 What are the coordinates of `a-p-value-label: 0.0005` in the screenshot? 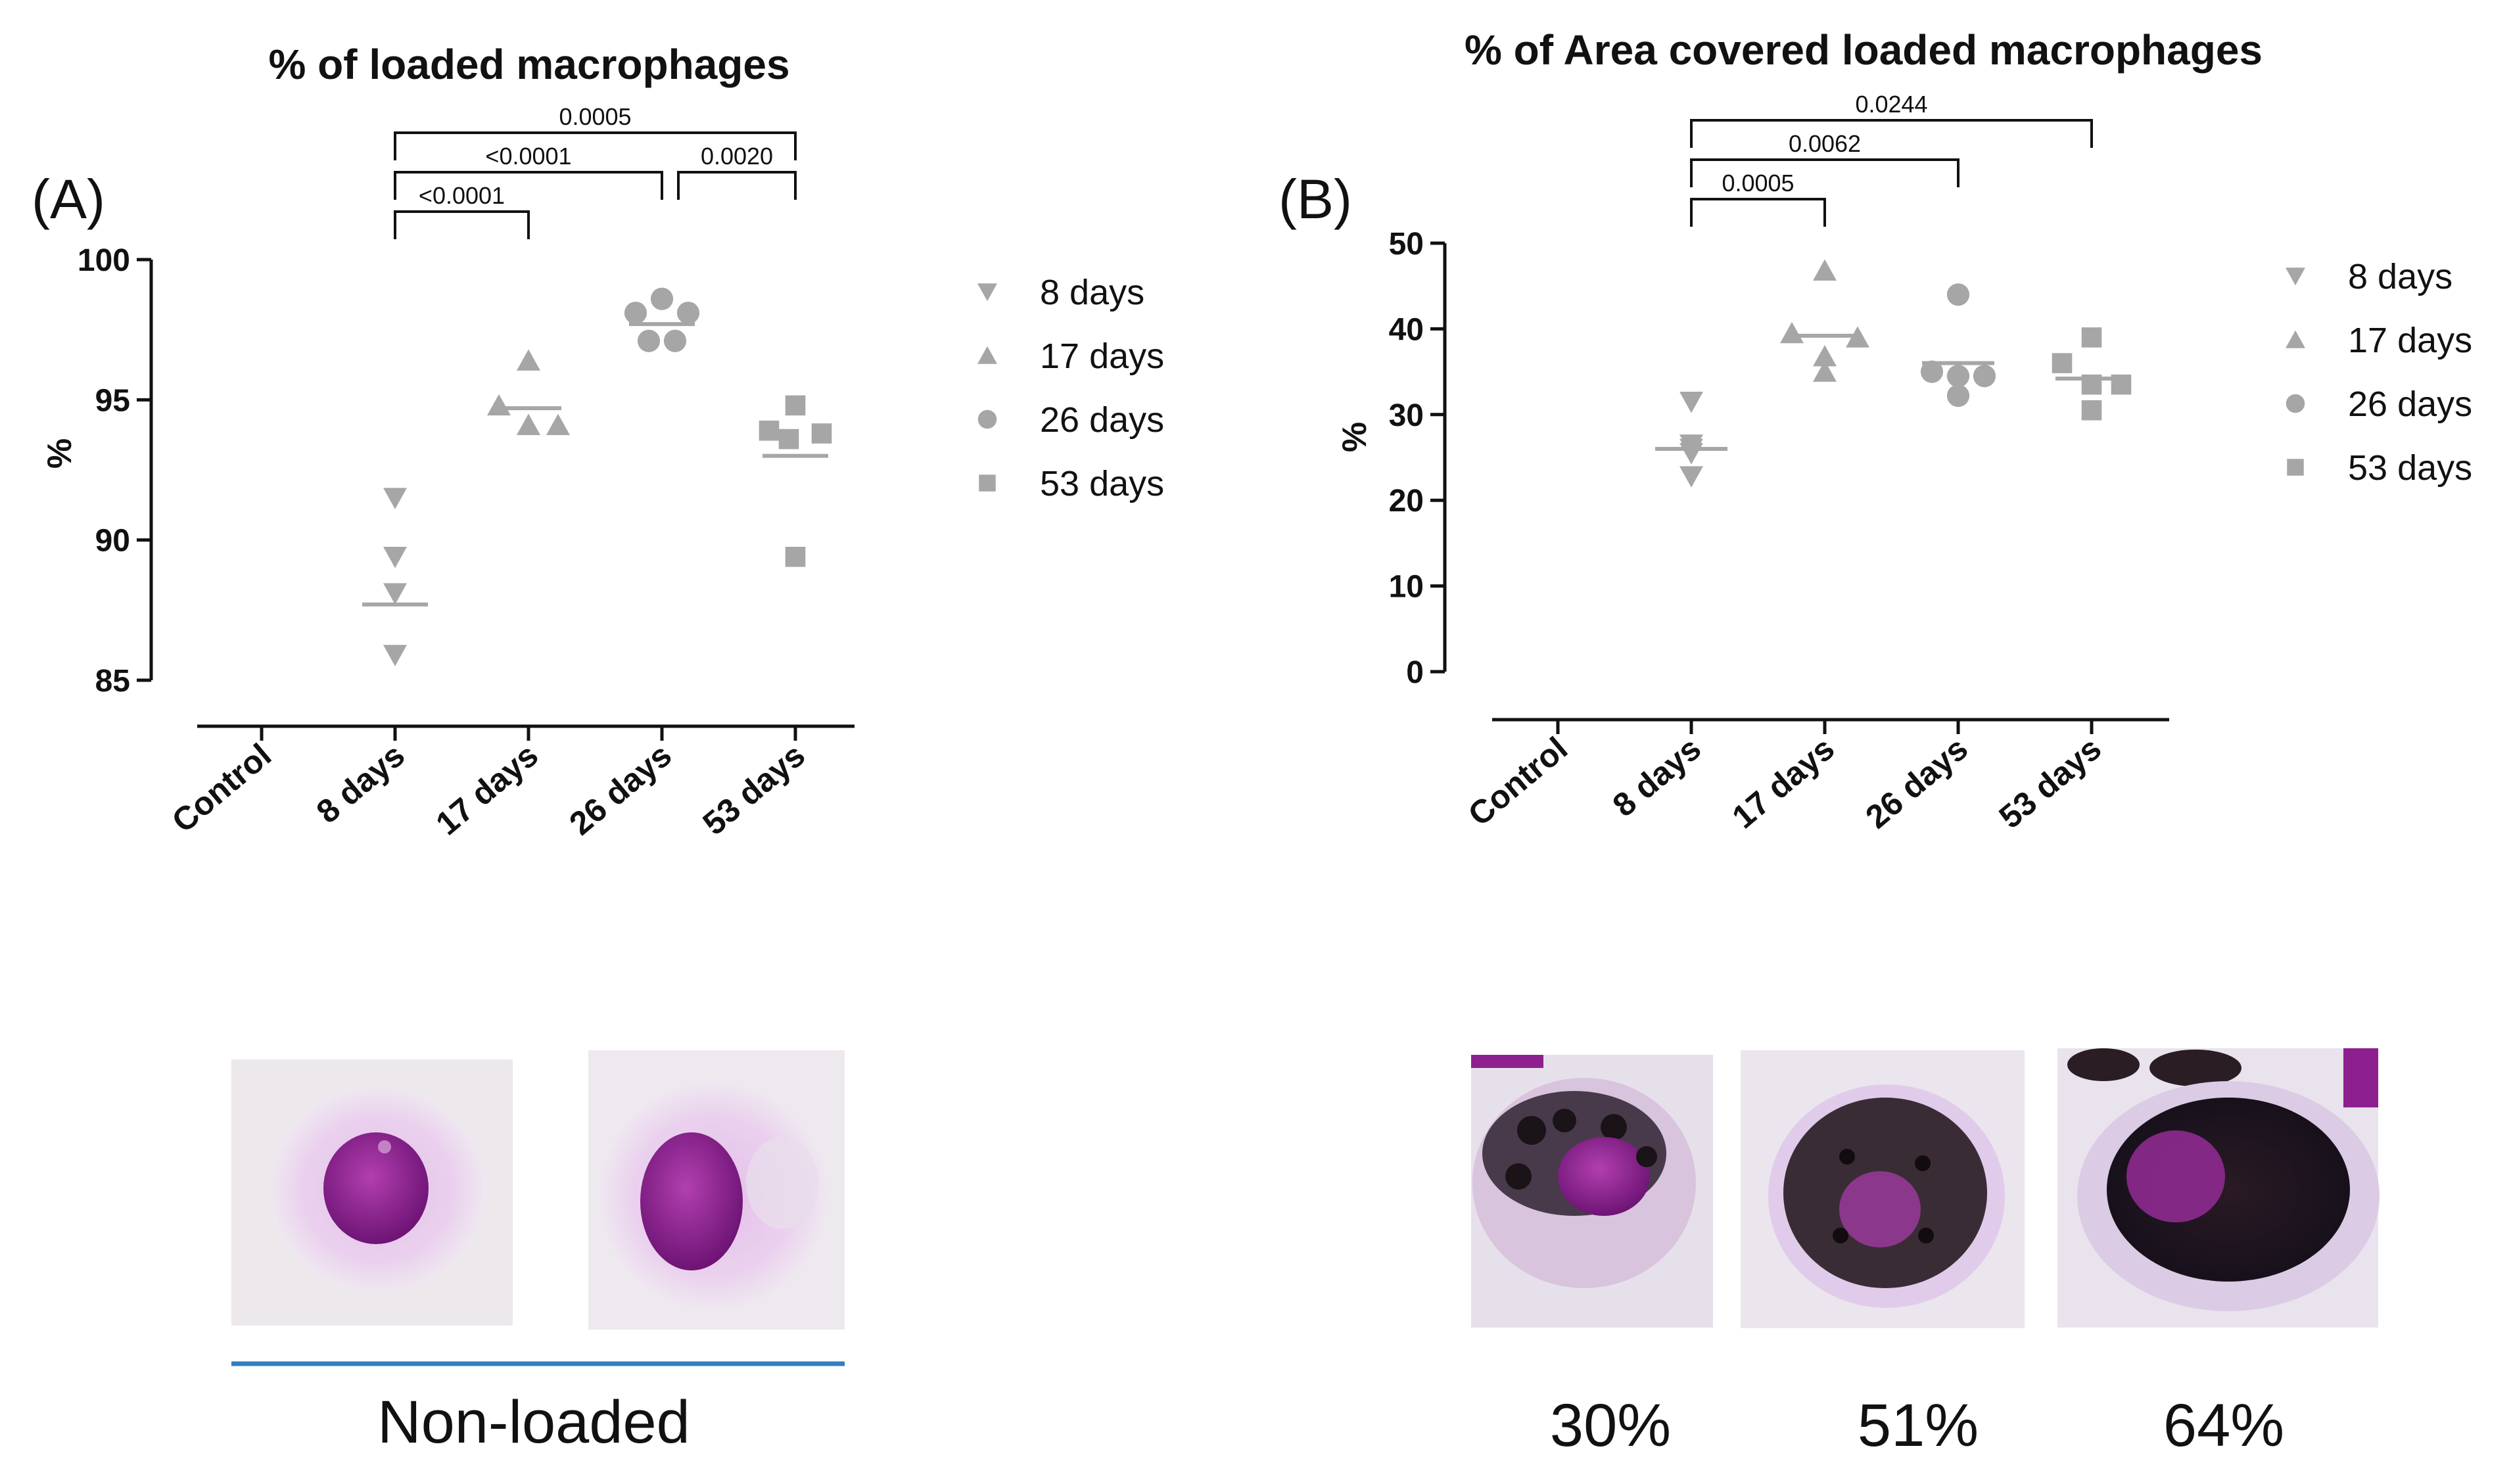 It's located at (595, 116).